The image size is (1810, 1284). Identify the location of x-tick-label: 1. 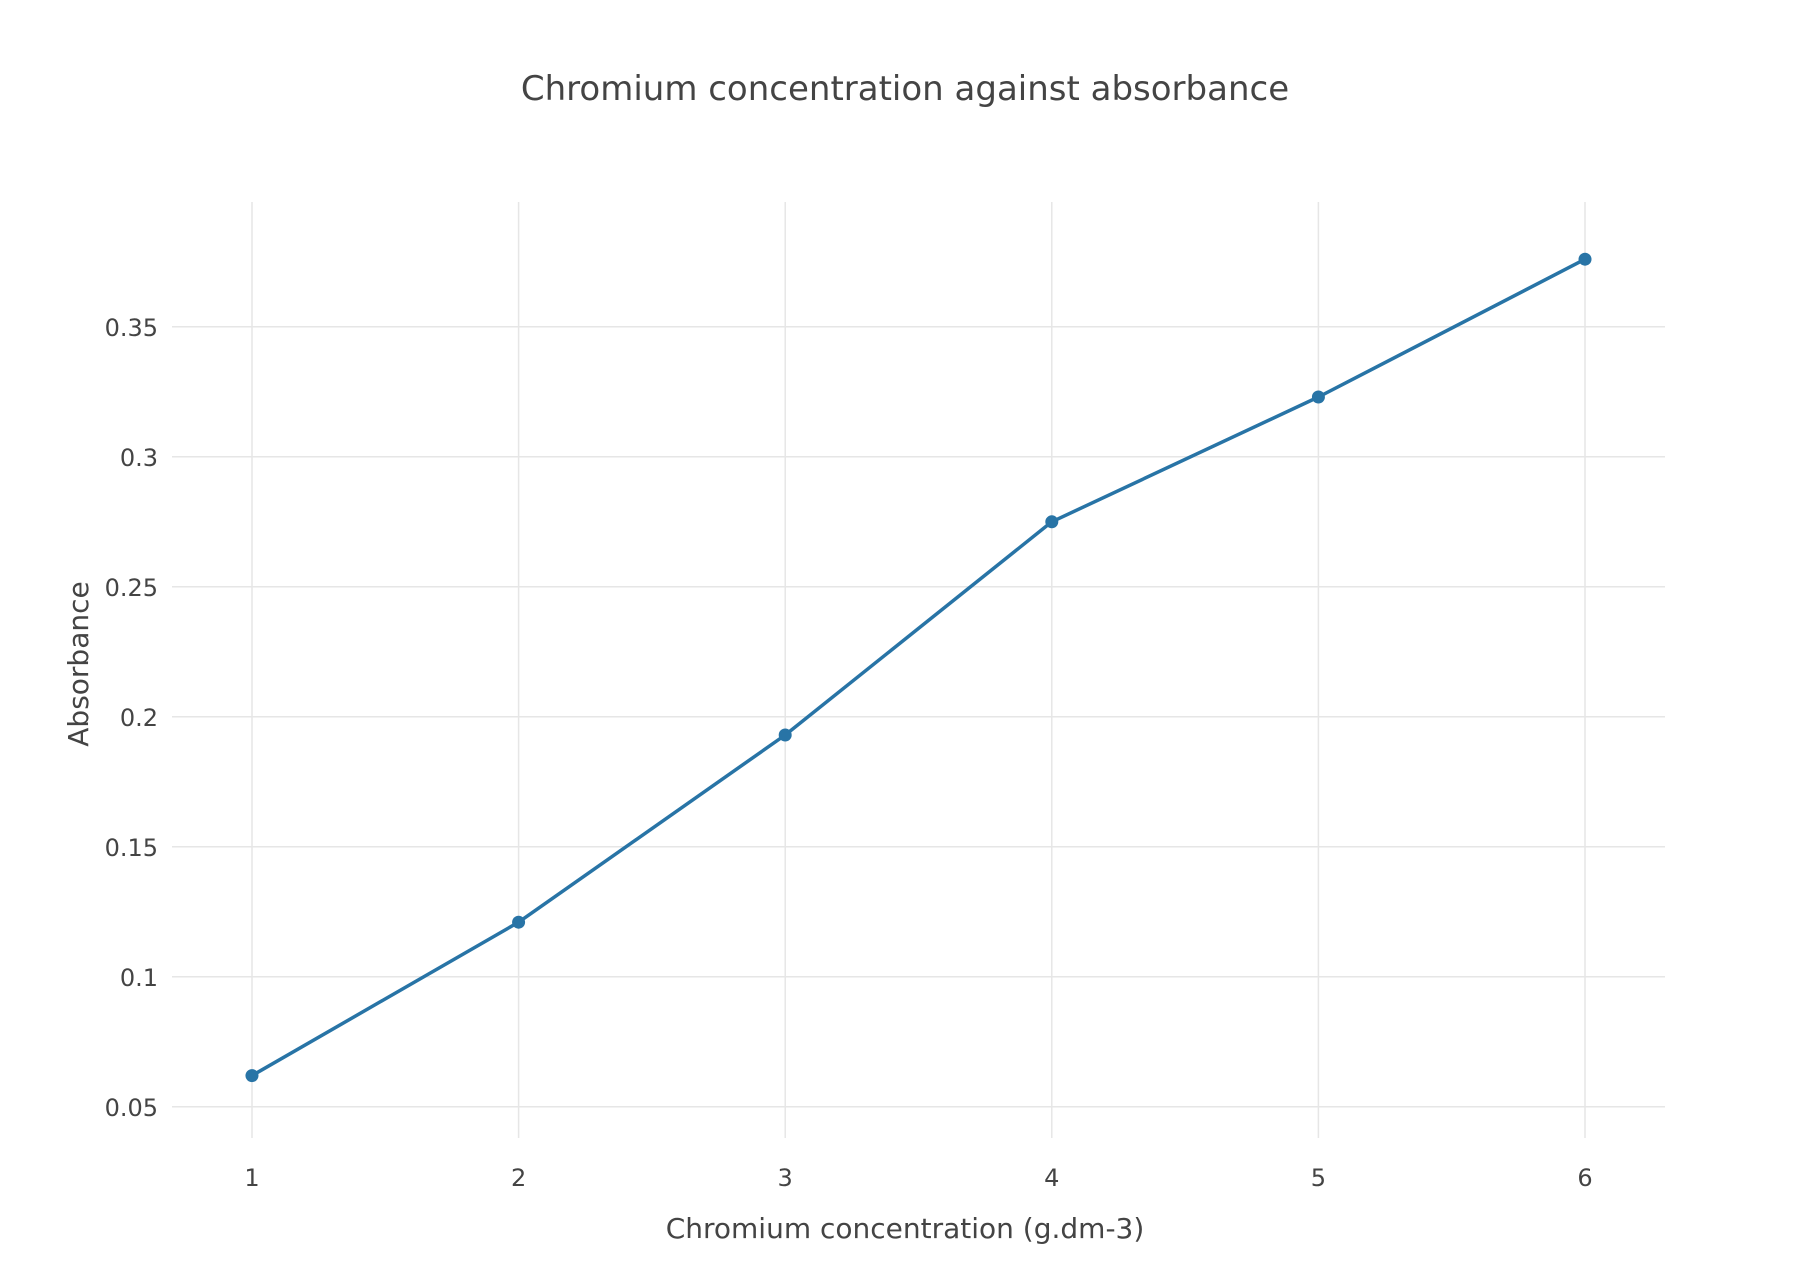
(251, 1178).